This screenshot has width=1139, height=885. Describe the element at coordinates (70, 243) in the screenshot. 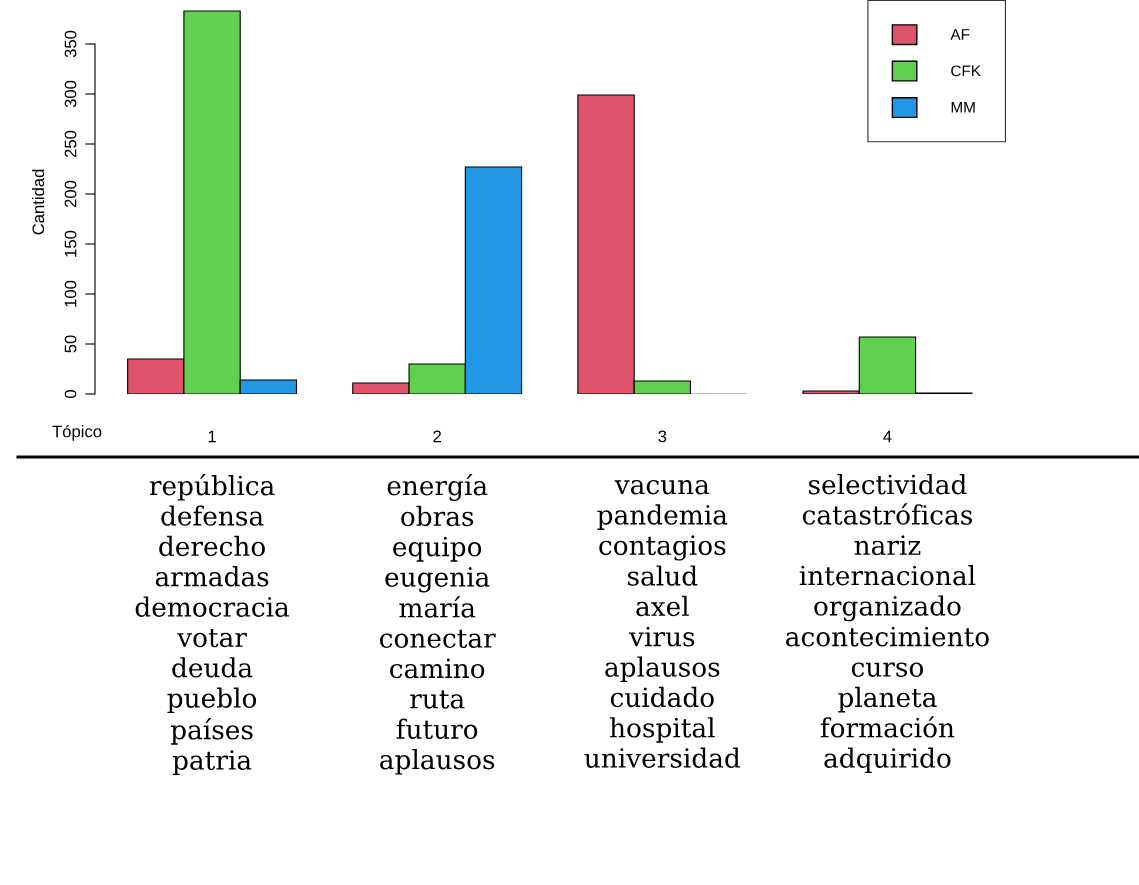

I see `y-tick-label: 150` at that location.